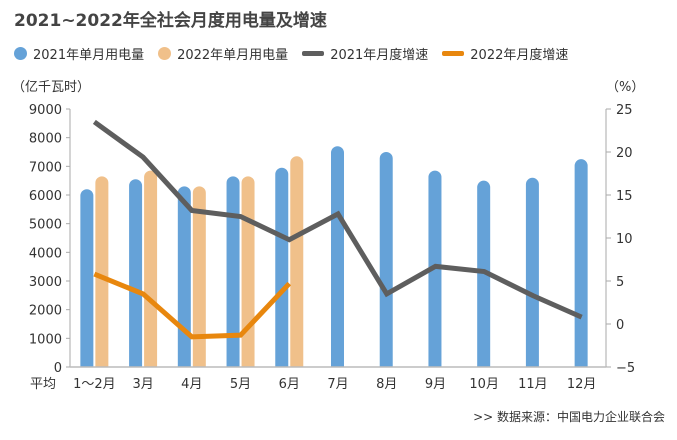  What do you see at coordinates (240, 384) in the screenshot?
I see `x-tick-label: 5月` at bounding box center [240, 384].